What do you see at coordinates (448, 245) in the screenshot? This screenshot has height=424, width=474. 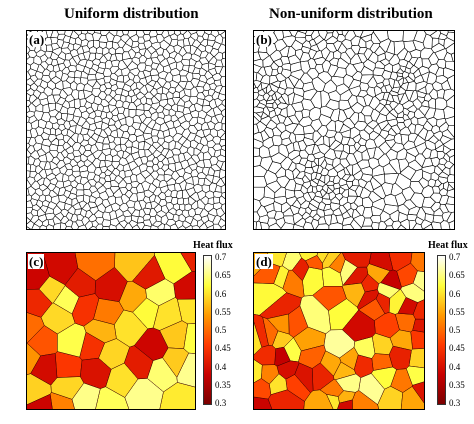 I see `colorbar-d-title: Heat flux` at bounding box center [448, 245].